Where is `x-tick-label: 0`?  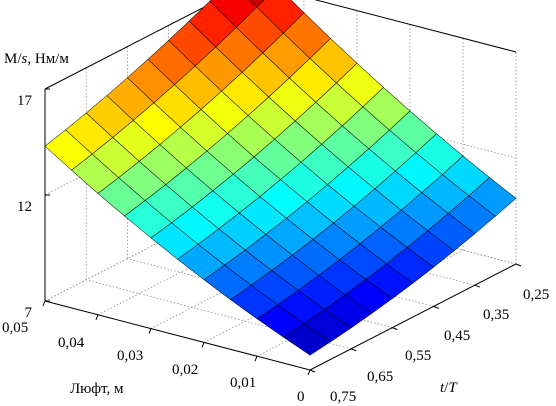
x-tick-label: 0 is located at coordinates (301, 397).